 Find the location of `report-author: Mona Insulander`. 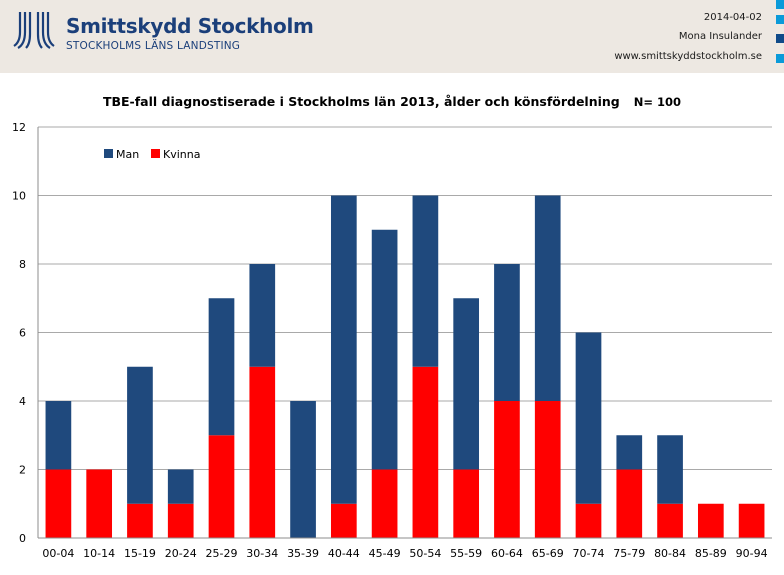

report-author: Mona Insulander is located at coordinates (720, 36).